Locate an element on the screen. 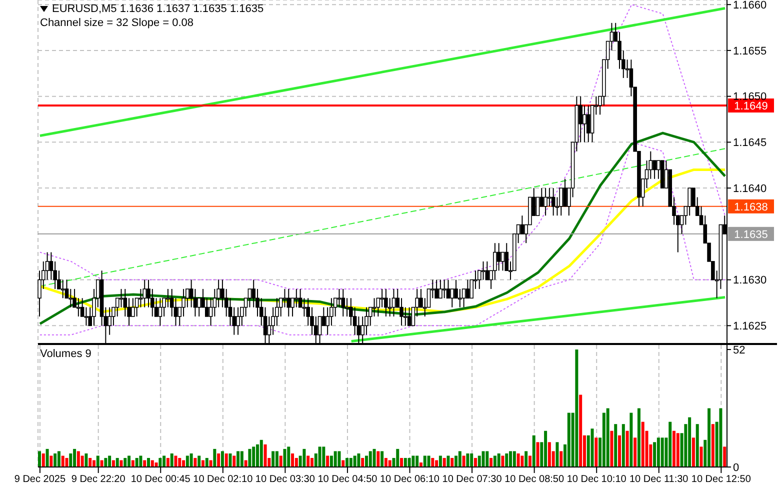 The image size is (781, 489). y-tick-label: 1.1630 is located at coordinates (750, 280).